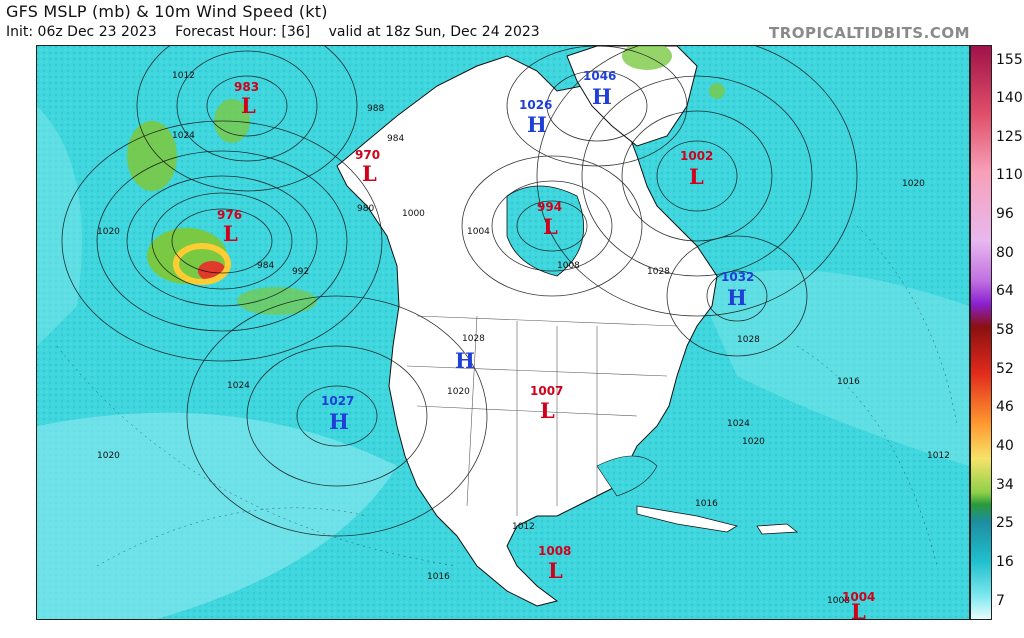 Image resolution: width=1024 pixels, height=638 pixels. Describe the element at coordinates (229, 215) in the screenshot. I see `svg-text: 976` at that location.